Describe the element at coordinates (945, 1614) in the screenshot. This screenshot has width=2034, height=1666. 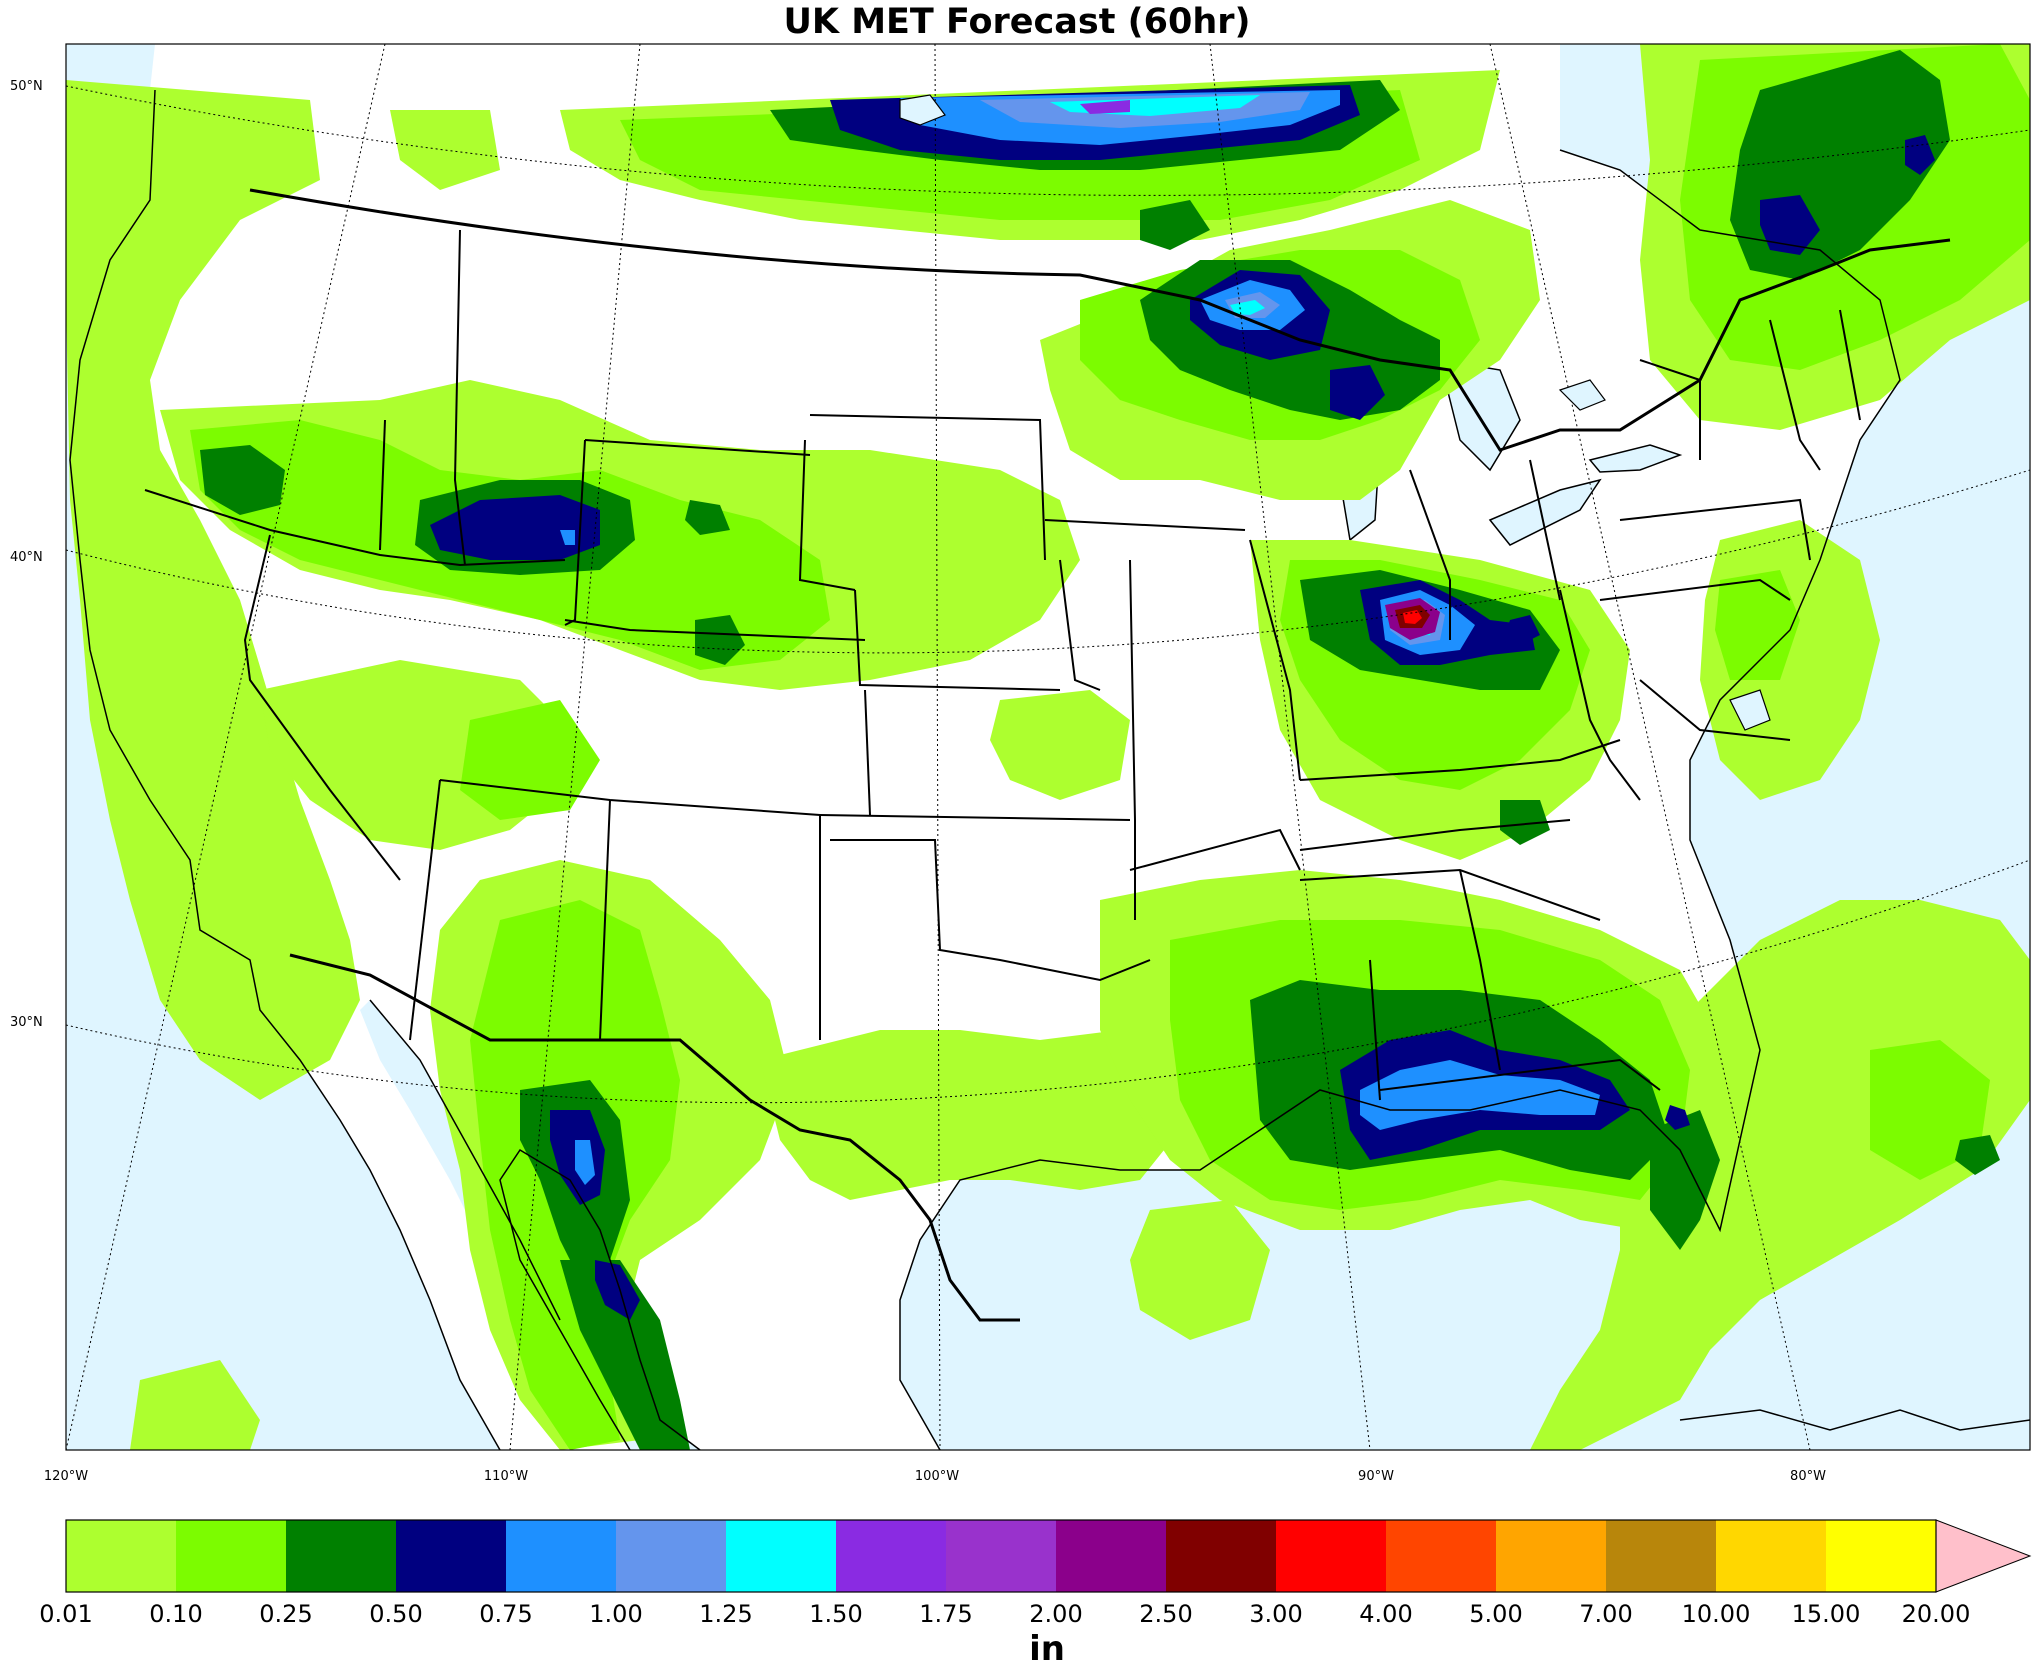
I see `colorbar-tick-label: 1.75` at that location.